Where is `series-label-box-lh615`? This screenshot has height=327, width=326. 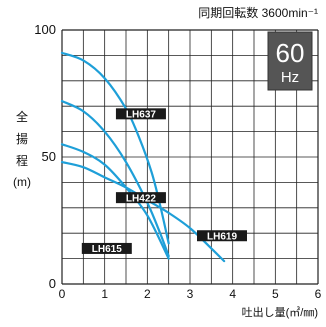 series-label-box-lh615 is located at coordinates (106, 248).